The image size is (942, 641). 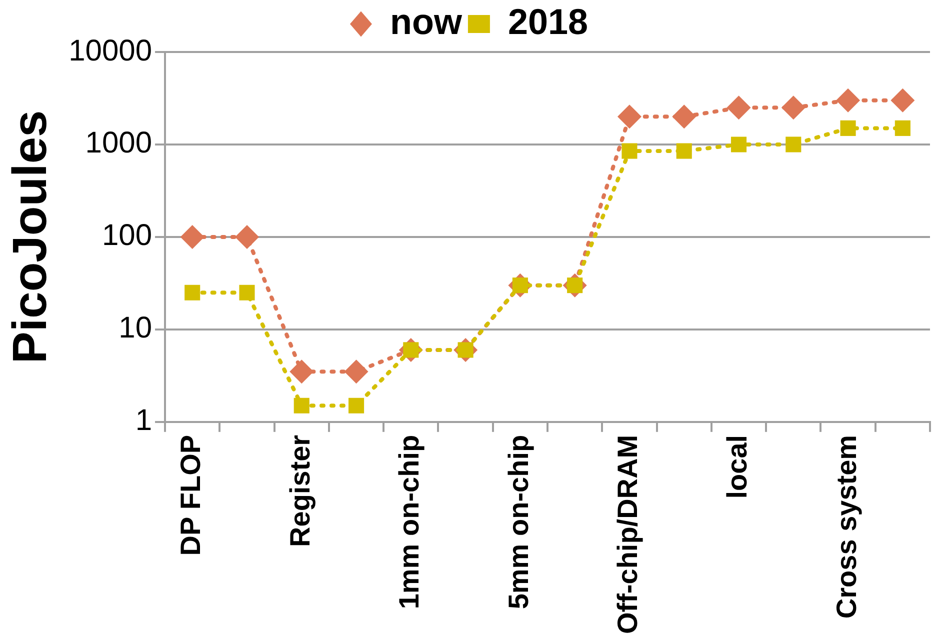 What do you see at coordinates (846, 526) in the screenshot?
I see `x-tick-label: Cross system` at bounding box center [846, 526].